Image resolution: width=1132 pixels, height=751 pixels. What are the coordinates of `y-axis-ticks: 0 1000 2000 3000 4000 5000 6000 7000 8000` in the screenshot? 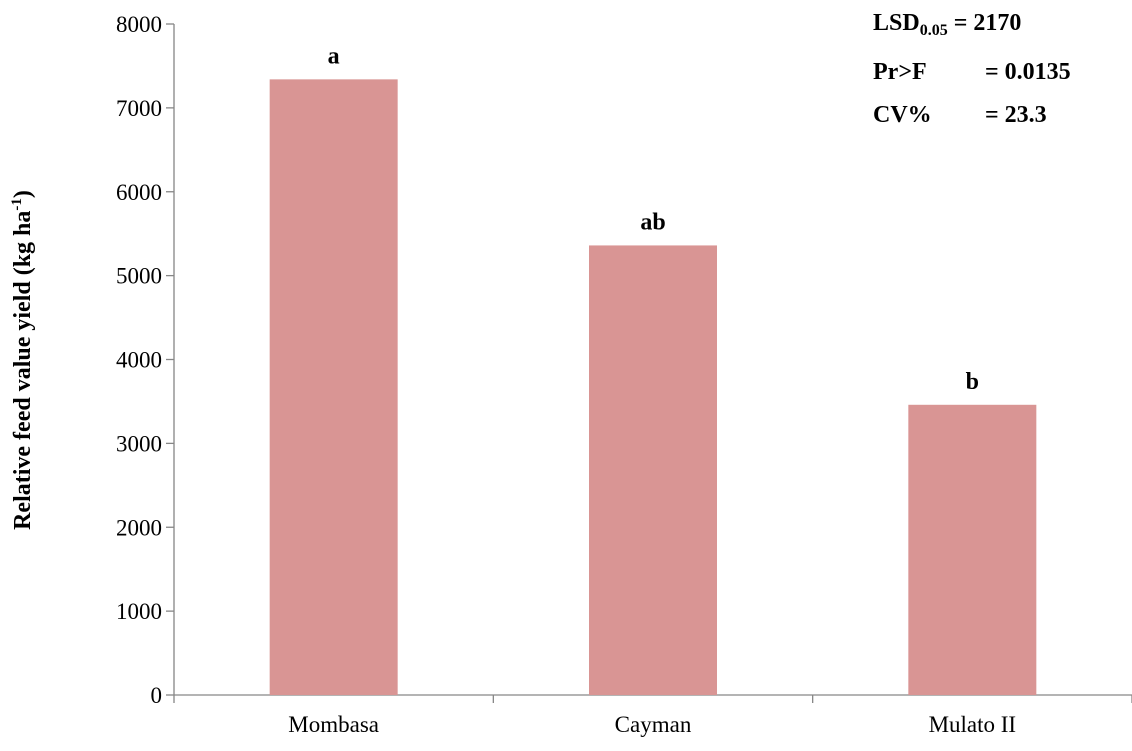 It's located at (145, 360).